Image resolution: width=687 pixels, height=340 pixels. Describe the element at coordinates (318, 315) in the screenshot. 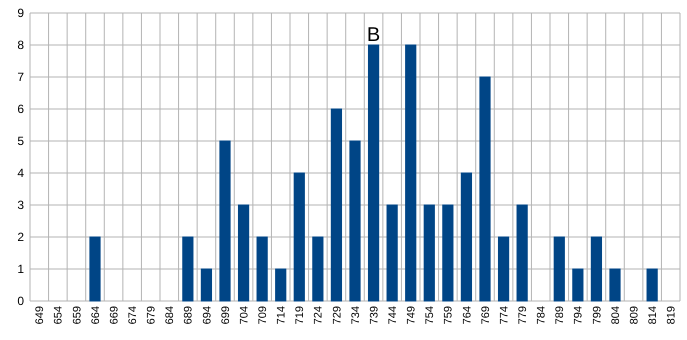

I see `x-tick-label: 724` at that location.